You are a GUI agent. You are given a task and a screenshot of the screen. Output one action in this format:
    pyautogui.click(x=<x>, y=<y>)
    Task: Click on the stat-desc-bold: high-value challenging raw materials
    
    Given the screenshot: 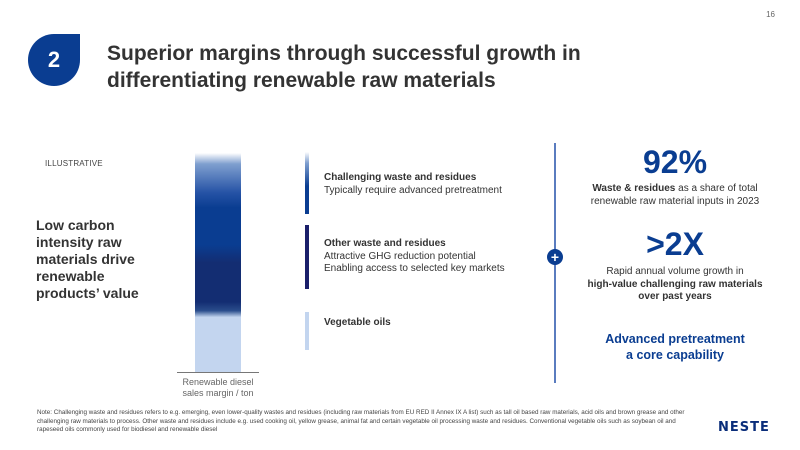 What is the action you would take?
    pyautogui.click(x=675, y=284)
    